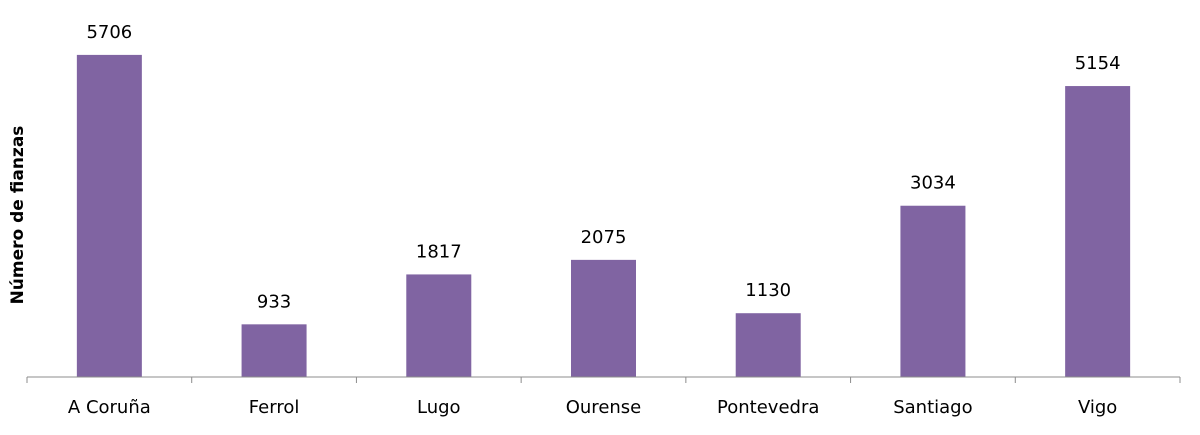  Describe the element at coordinates (439, 251) in the screenshot. I see `data-label: 1817` at that location.